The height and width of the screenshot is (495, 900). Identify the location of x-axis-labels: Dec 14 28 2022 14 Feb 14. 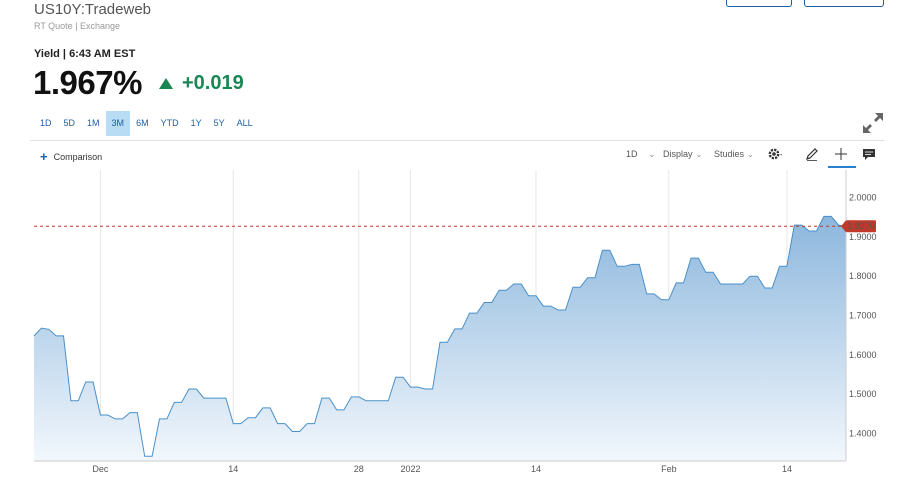
(442, 469).